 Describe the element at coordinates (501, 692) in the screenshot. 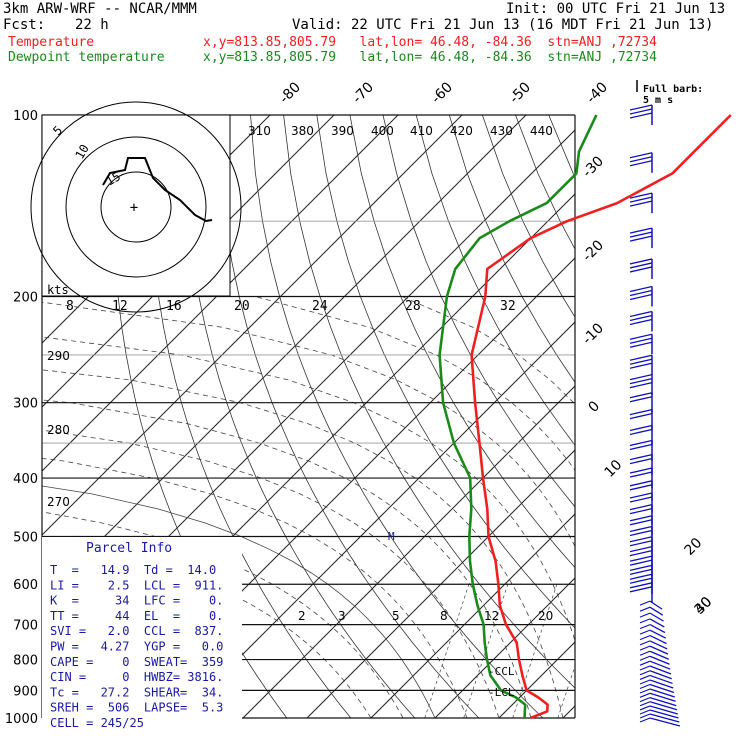

I see `lcl-marker: -LCL` at that location.